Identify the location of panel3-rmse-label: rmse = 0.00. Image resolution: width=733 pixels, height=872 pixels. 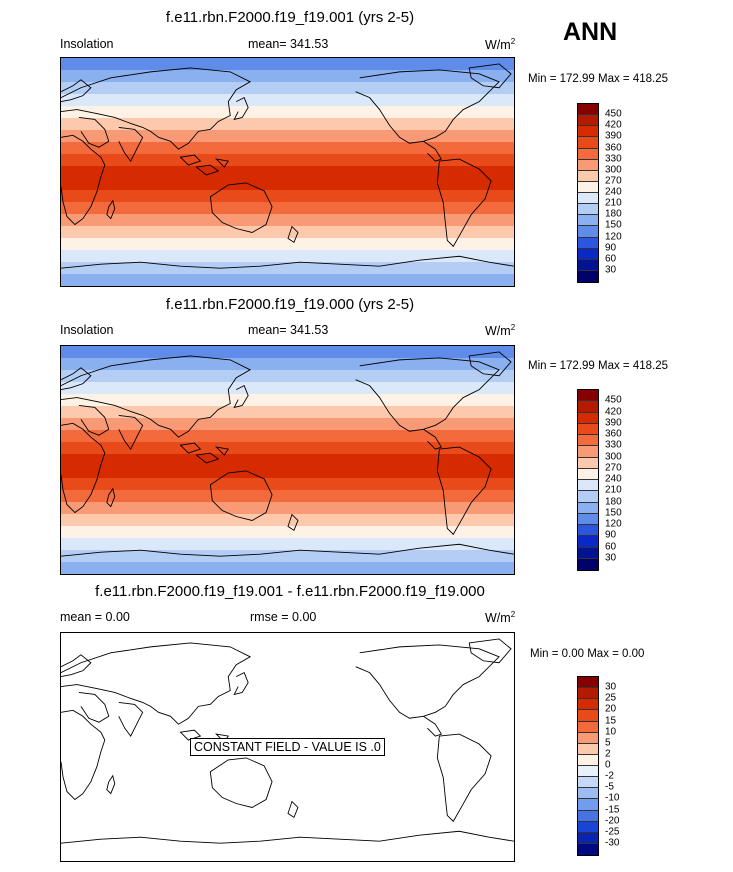
(283, 617).